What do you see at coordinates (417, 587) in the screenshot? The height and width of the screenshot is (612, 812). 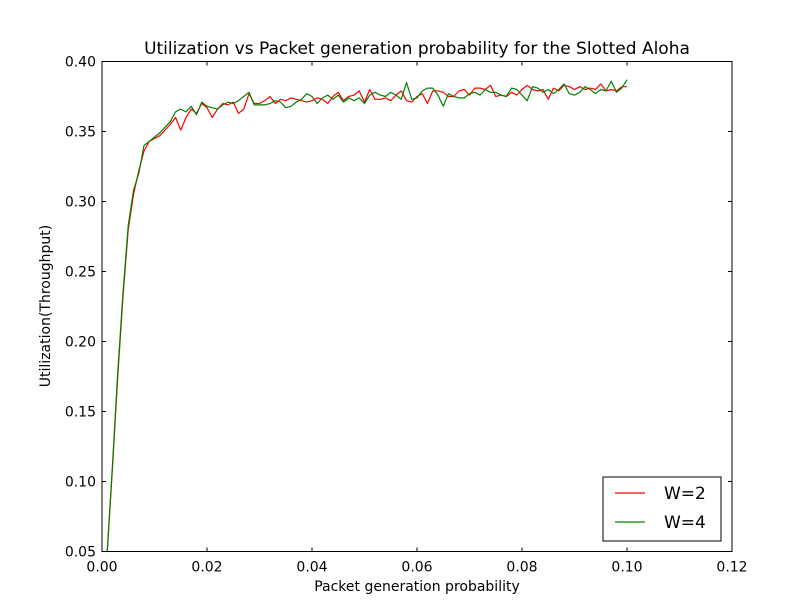 I see `x-axis-label: Packet generation probability` at bounding box center [417, 587].